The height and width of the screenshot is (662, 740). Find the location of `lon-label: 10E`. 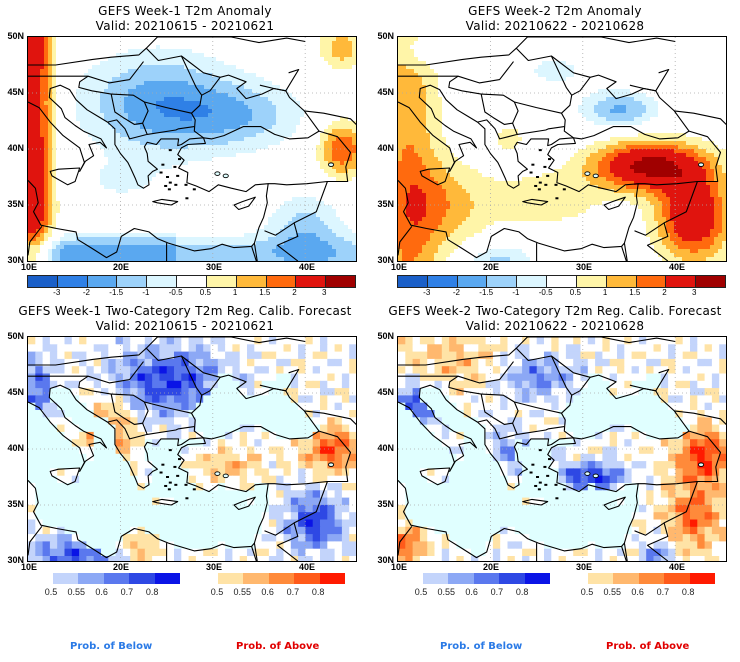

lon-label: 10E is located at coordinates (399, 567).